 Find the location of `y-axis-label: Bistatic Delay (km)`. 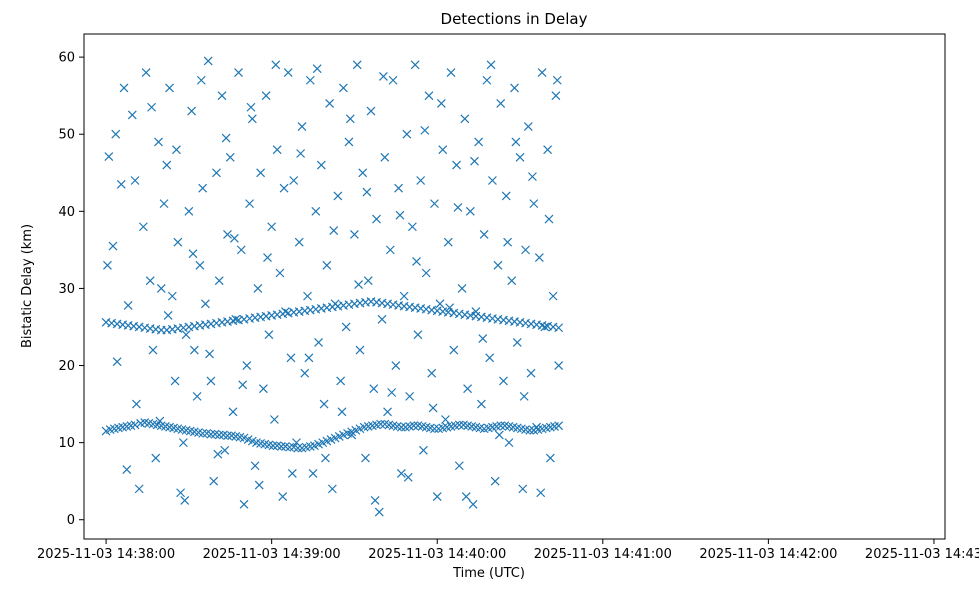

y-axis-label: Bistatic Delay (km) is located at coordinates (27, 286).